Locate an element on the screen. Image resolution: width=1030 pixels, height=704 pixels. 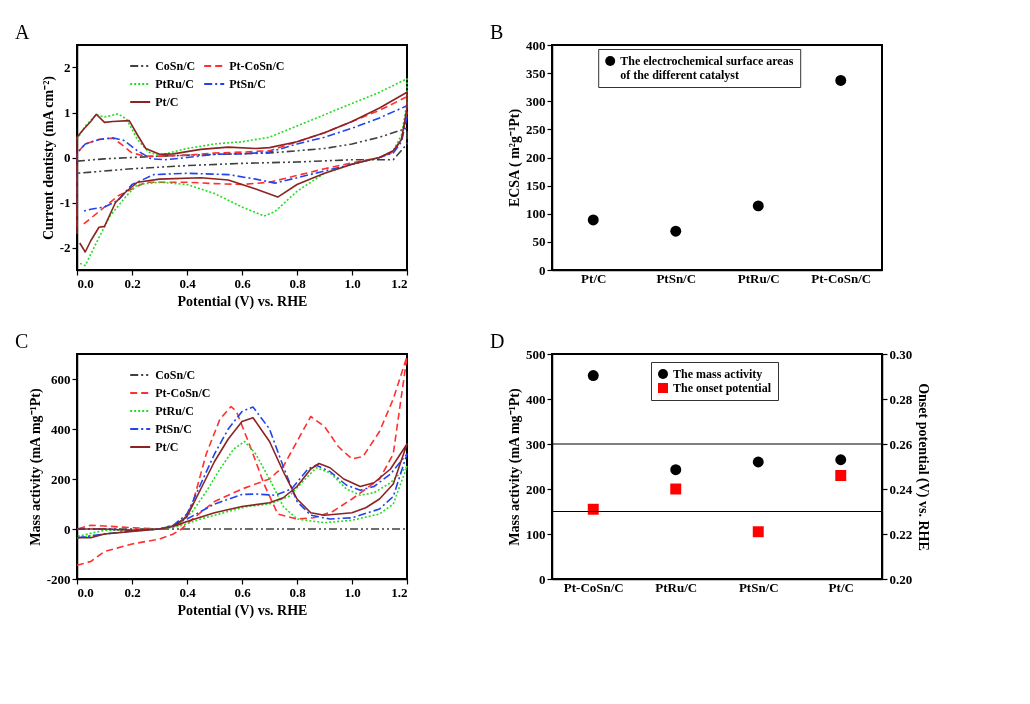
text: D is located at coordinates (497, 341).